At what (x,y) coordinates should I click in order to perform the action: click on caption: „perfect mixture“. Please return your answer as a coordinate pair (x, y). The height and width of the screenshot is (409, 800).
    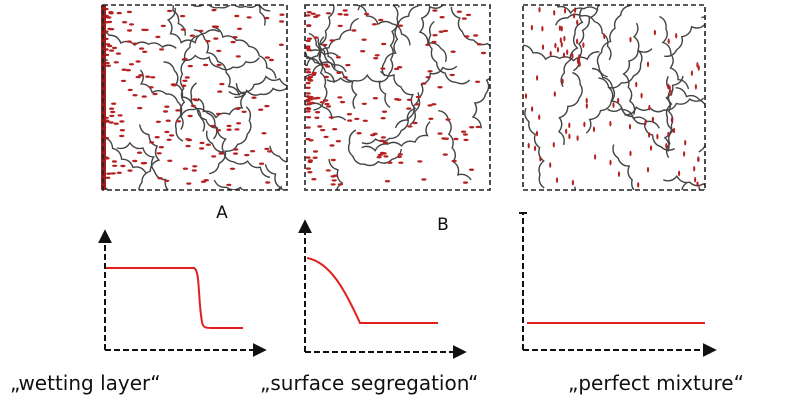
    Looking at the image, I should click on (656, 383).